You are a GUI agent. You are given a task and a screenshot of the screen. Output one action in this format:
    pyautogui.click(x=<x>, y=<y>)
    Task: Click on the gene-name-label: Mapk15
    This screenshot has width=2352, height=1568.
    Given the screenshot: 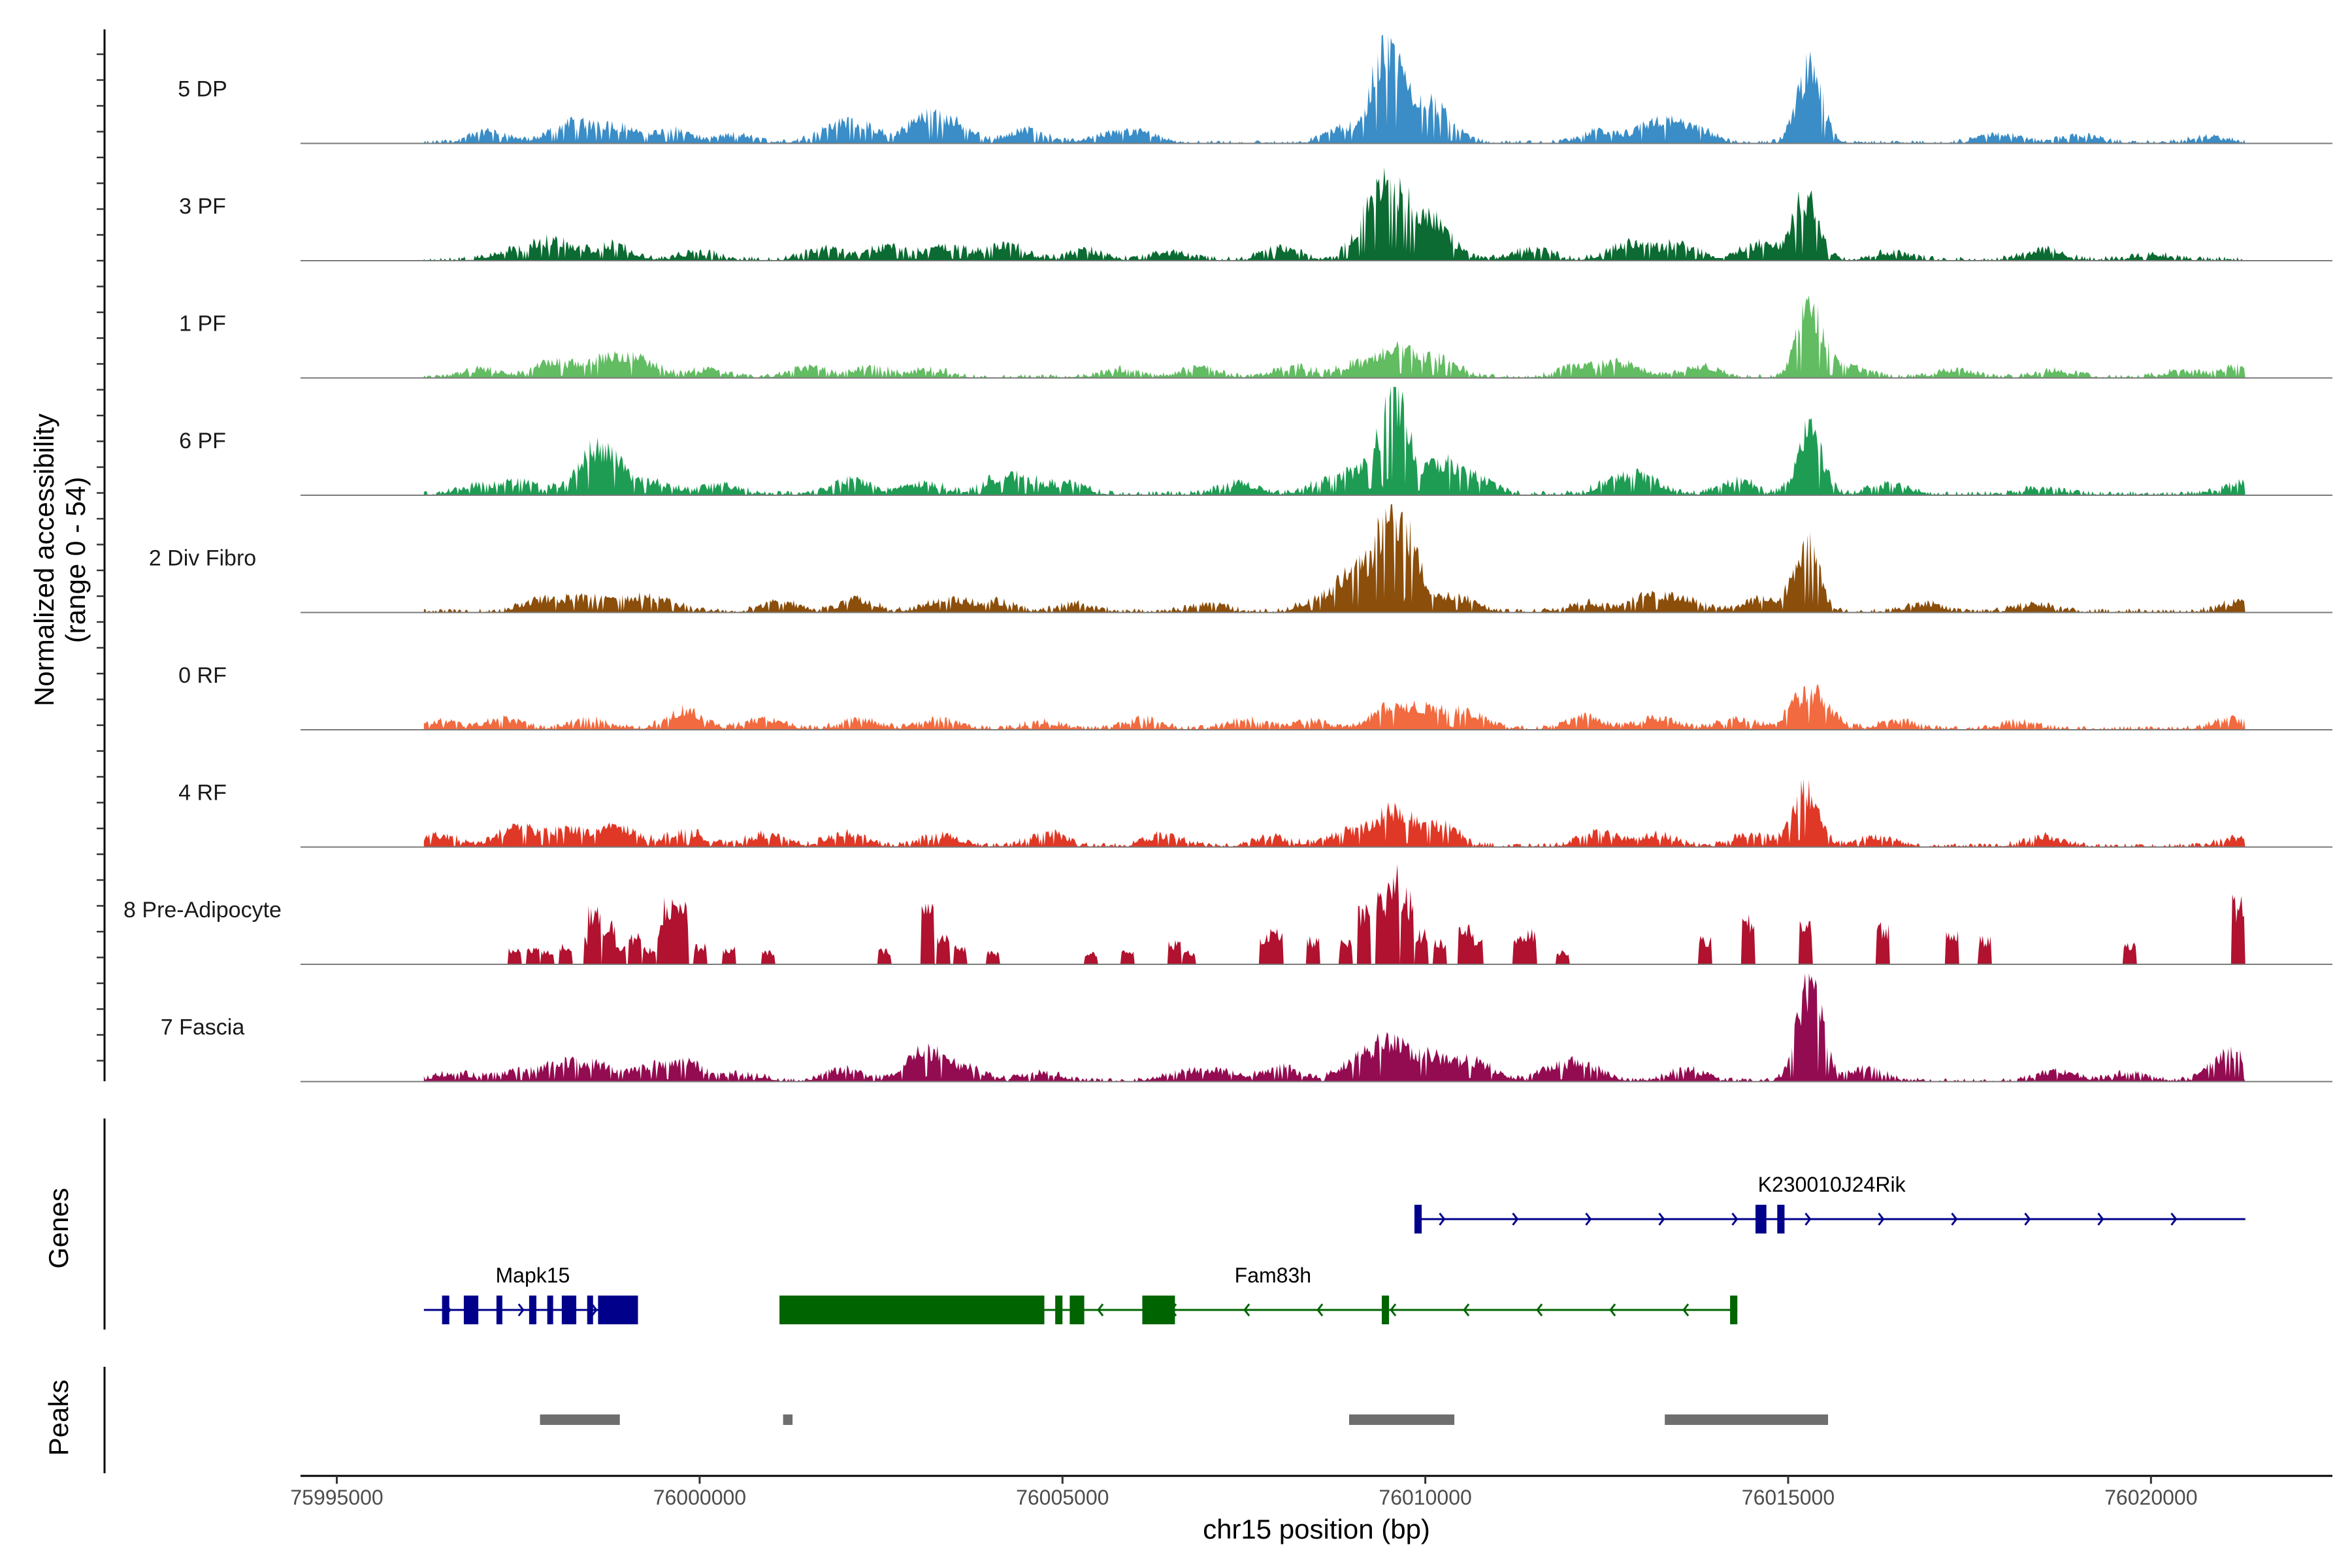 What is the action you would take?
    pyautogui.click(x=533, y=1275)
    